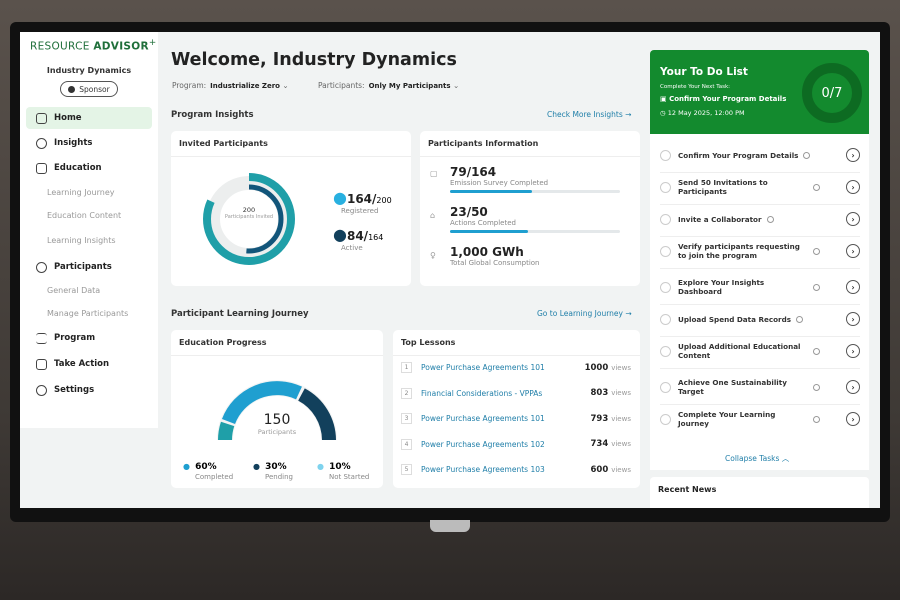 The image size is (900, 600). I want to click on sidebar-item-insights: Insights, so click(89, 143).